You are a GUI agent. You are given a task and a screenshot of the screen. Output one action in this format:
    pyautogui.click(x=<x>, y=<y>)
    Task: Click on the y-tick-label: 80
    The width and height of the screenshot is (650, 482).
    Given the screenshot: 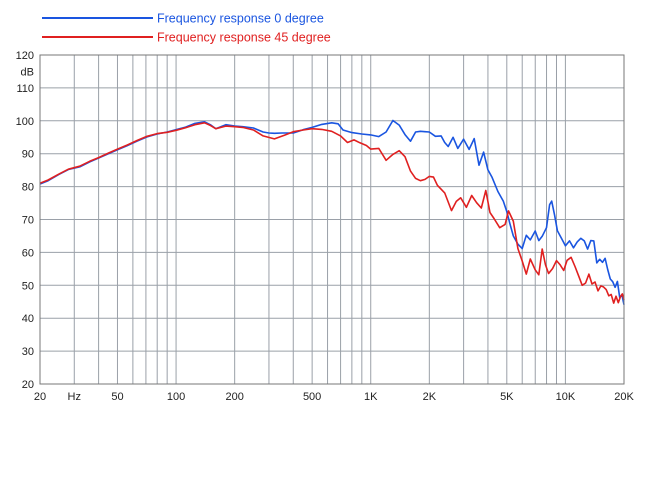 What is the action you would take?
    pyautogui.click(x=28, y=188)
    